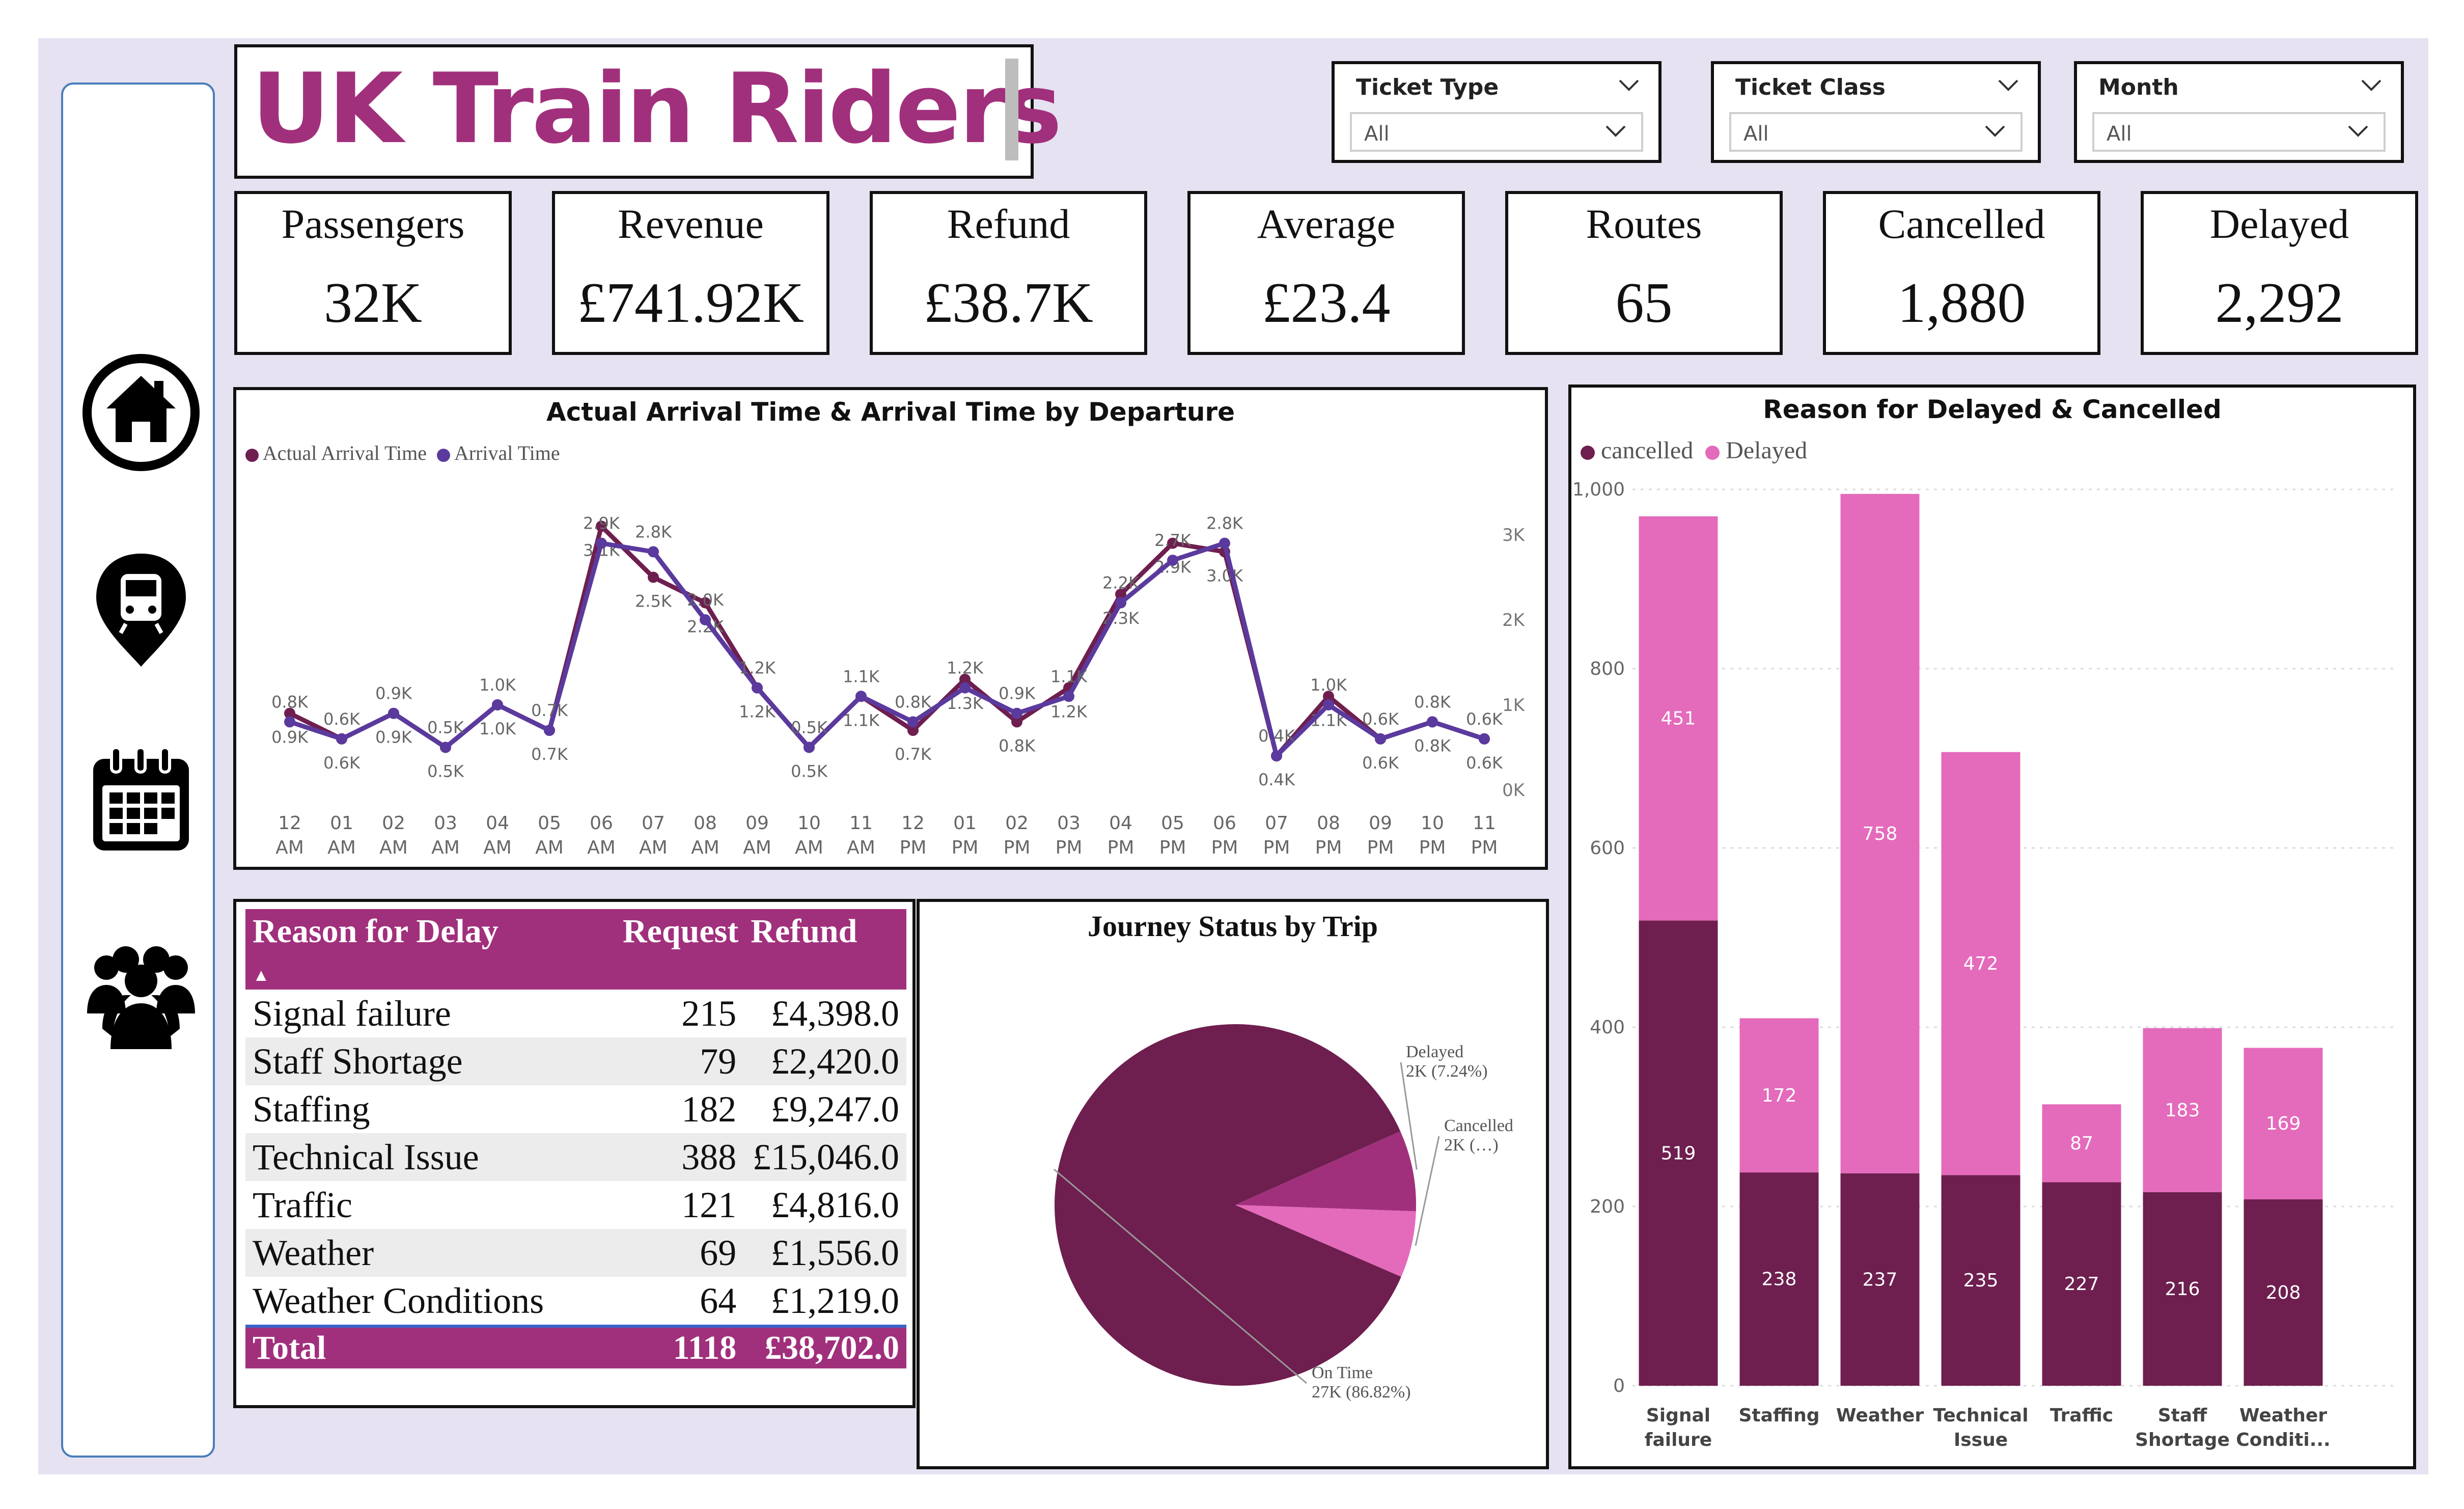 Image resolution: width=2464 pixels, height=1509 pixels. Describe the element at coordinates (429, 949) in the screenshot. I see `column-header-reason: Reason for Delay ▲` at that location.